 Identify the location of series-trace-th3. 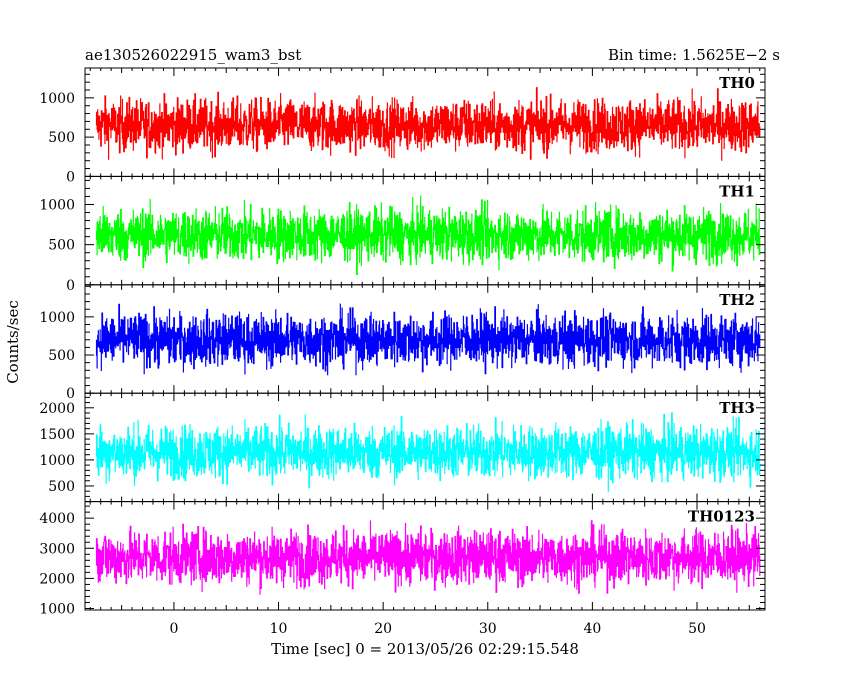
(428, 452).